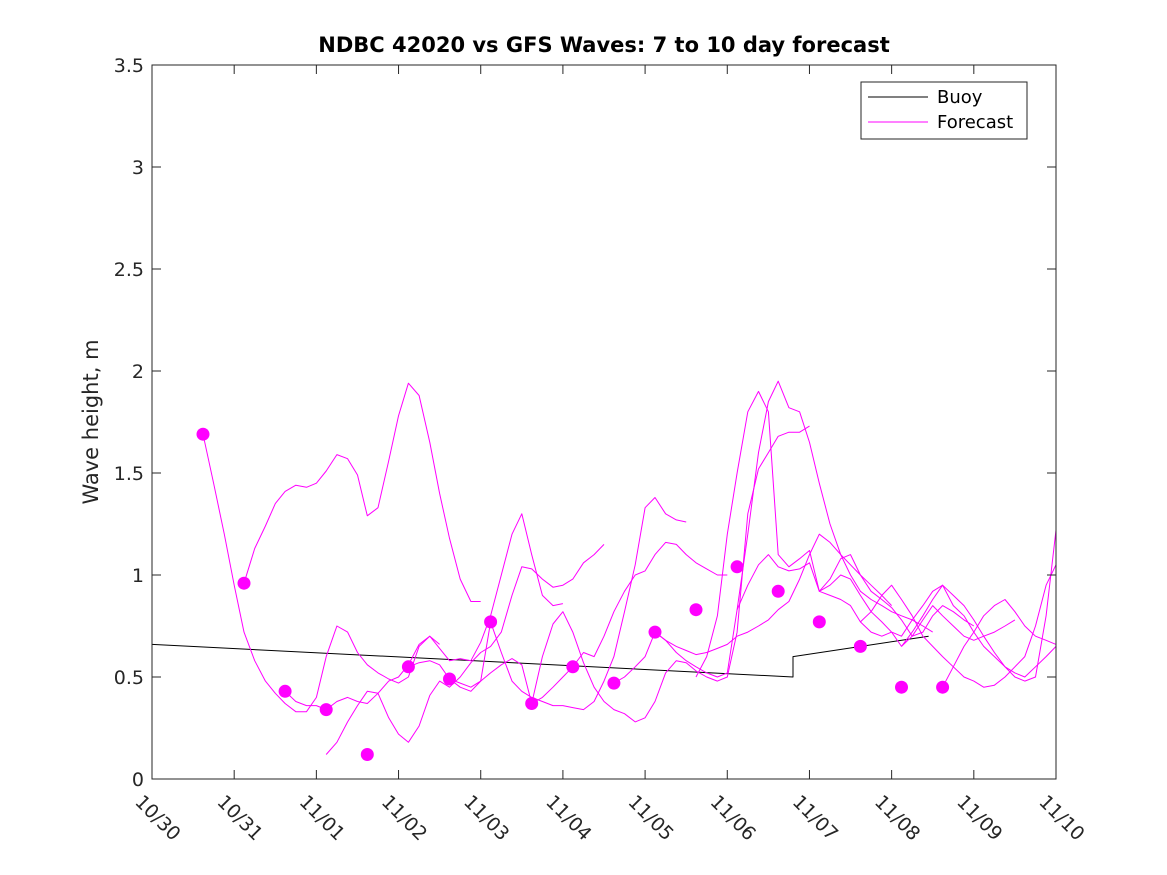 This screenshot has height=875, width=1167. What do you see at coordinates (138, 168) in the screenshot?
I see `y-tick-label: 3` at bounding box center [138, 168].